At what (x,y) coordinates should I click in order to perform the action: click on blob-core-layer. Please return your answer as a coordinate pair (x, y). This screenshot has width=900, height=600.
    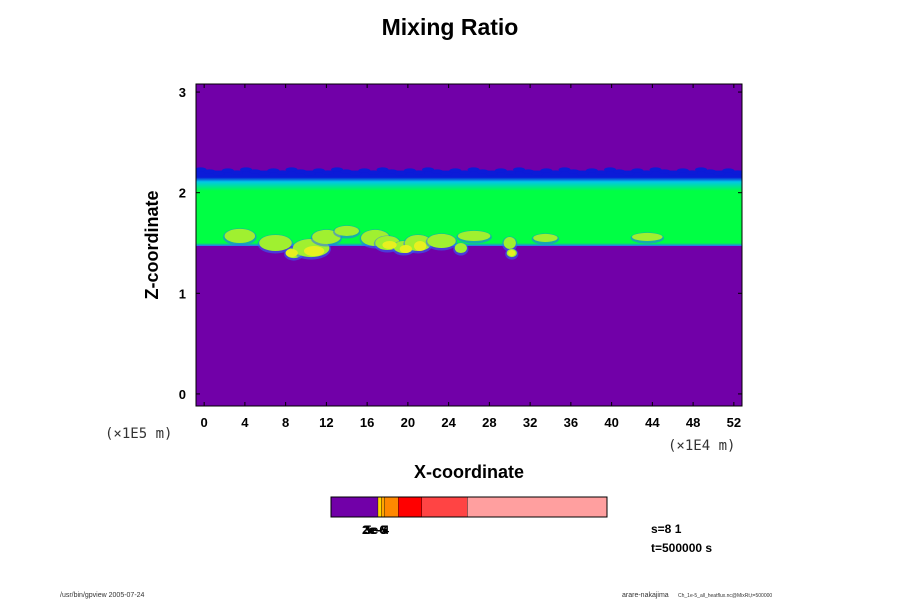
    Looking at the image, I should click on (400, 249).